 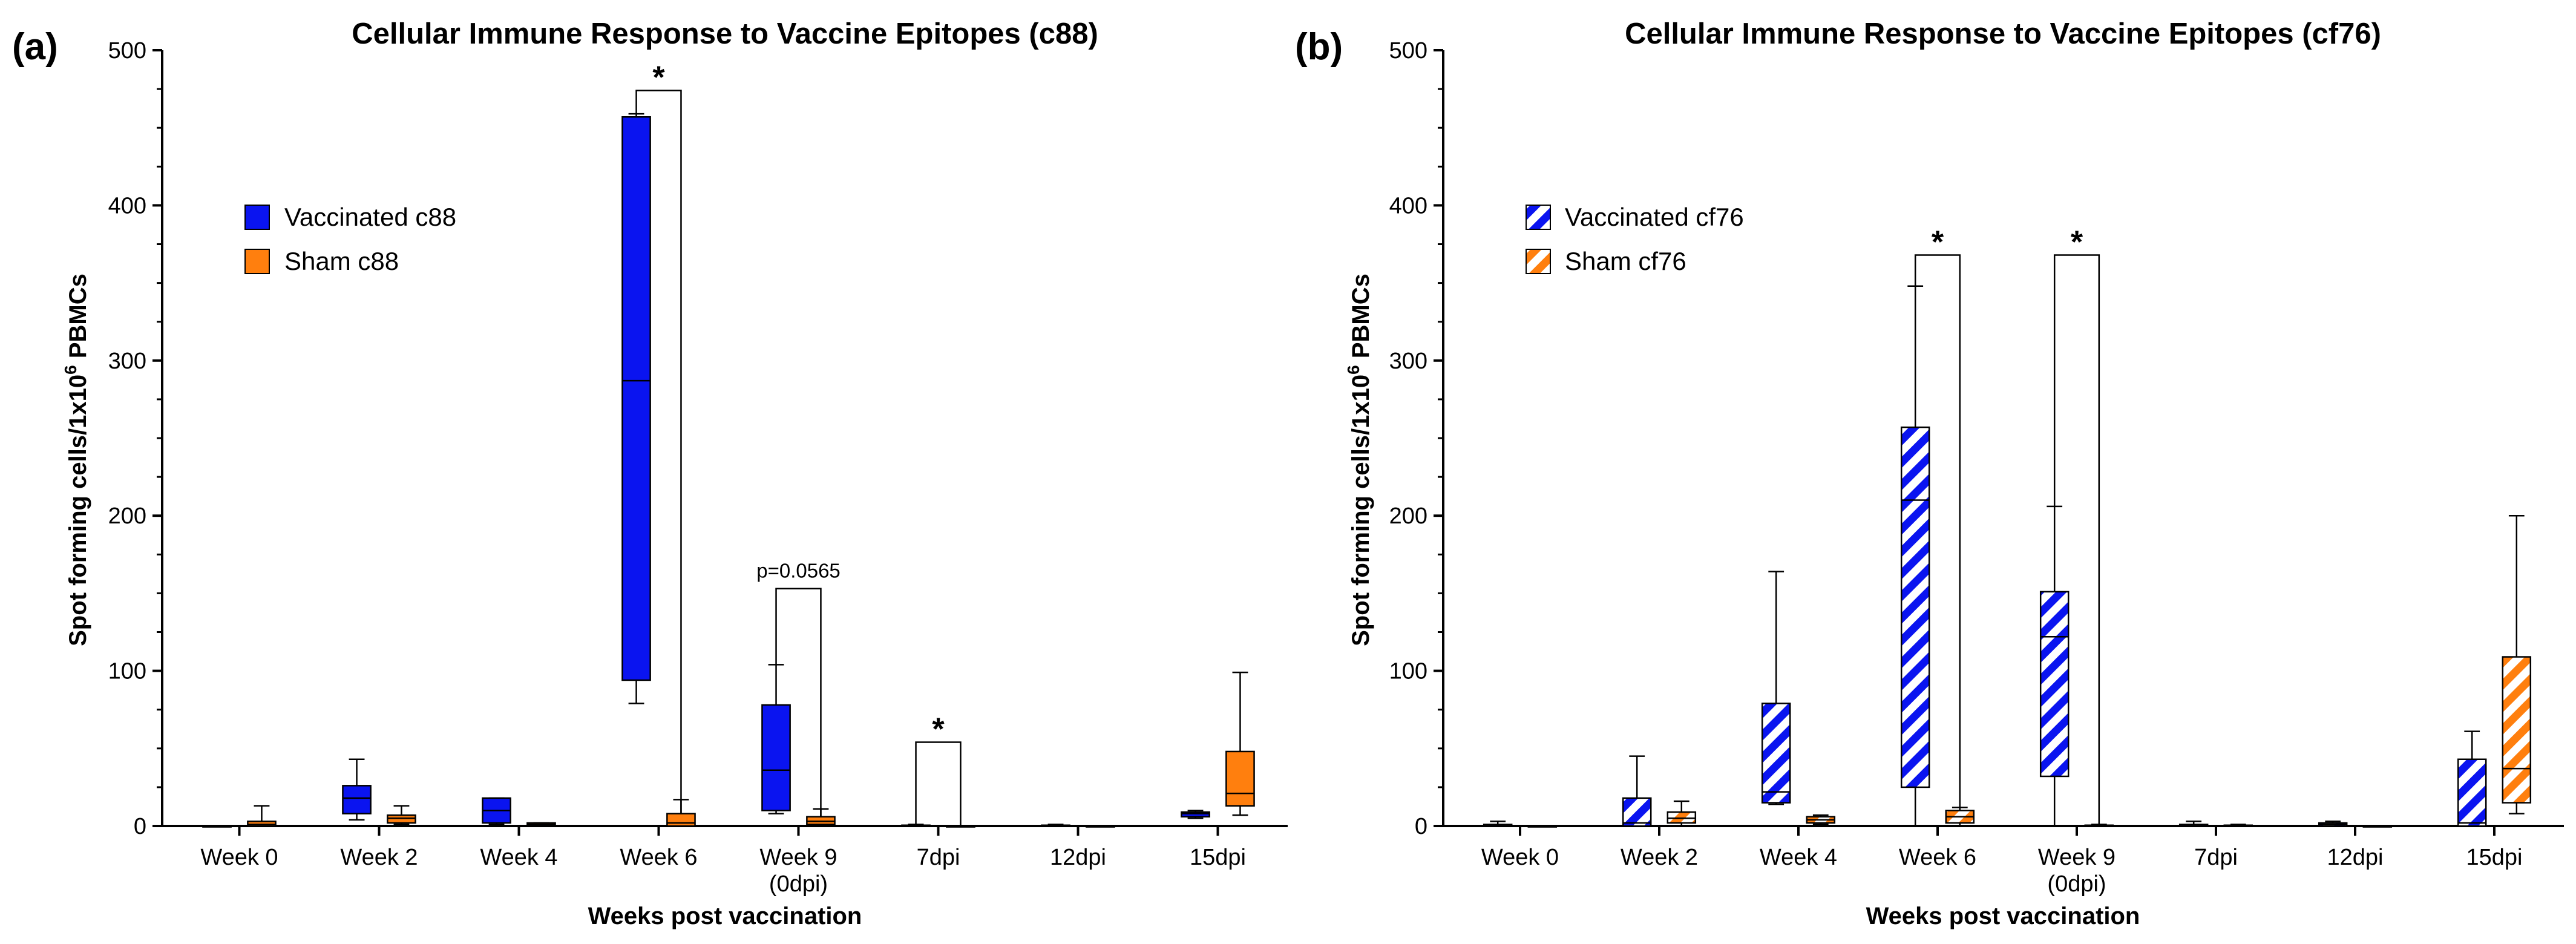 What do you see at coordinates (78, 319) in the screenshot?
I see `y-axis-label-tail-a: PBMCs` at bounding box center [78, 319].